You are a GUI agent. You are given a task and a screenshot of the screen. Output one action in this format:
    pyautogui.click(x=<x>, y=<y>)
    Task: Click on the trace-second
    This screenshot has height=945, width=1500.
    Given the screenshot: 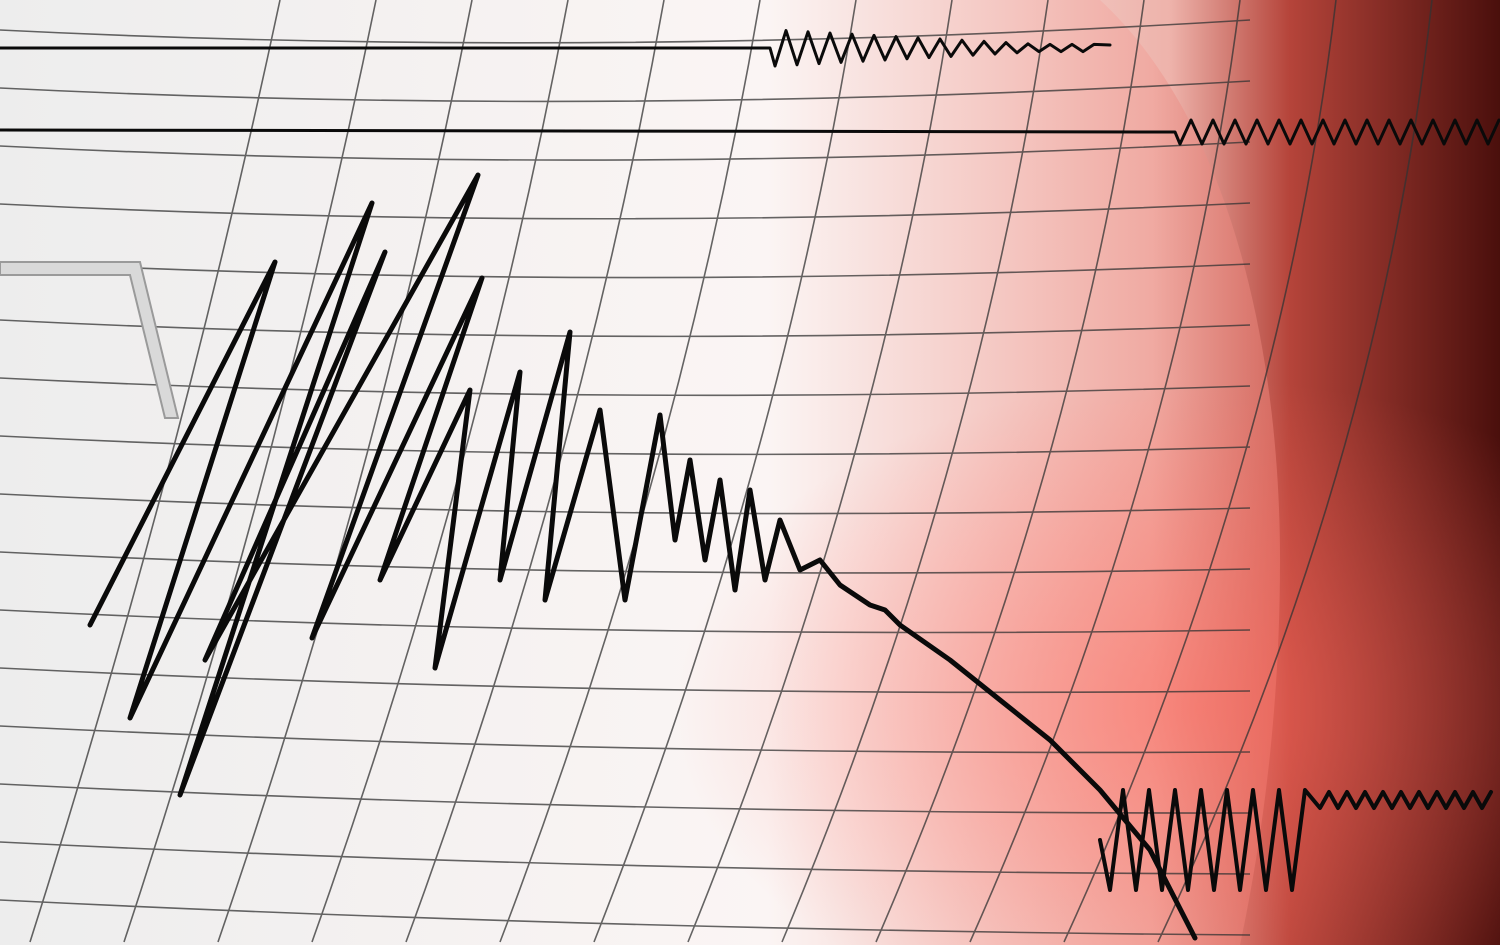 What is the action you would take?
    pyautogui.click(x=750, y=132)
    